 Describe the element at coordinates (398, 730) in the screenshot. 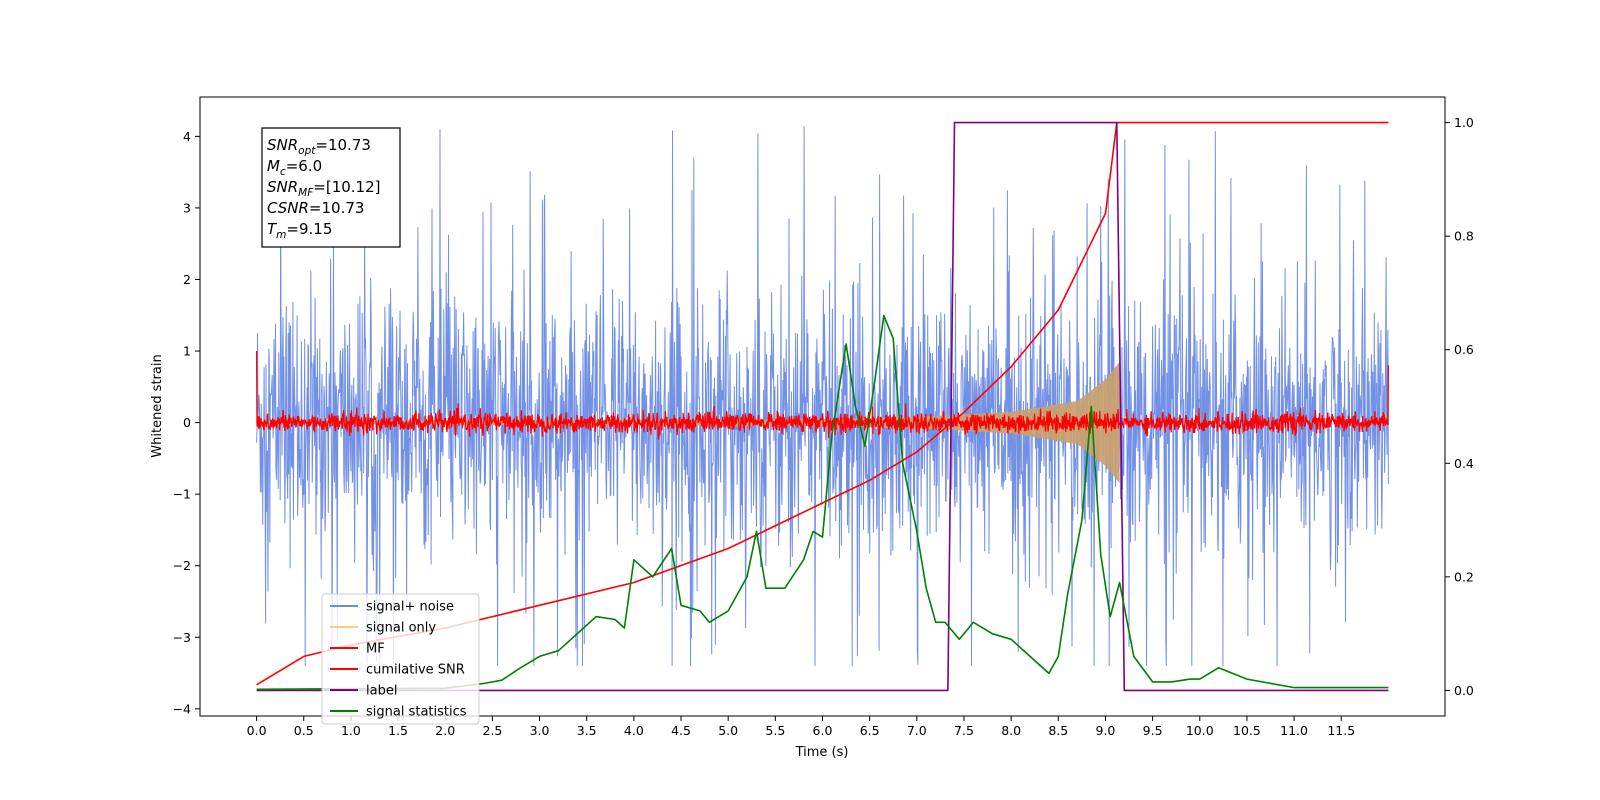

I see `x-tick-label: 1.5` at that location.